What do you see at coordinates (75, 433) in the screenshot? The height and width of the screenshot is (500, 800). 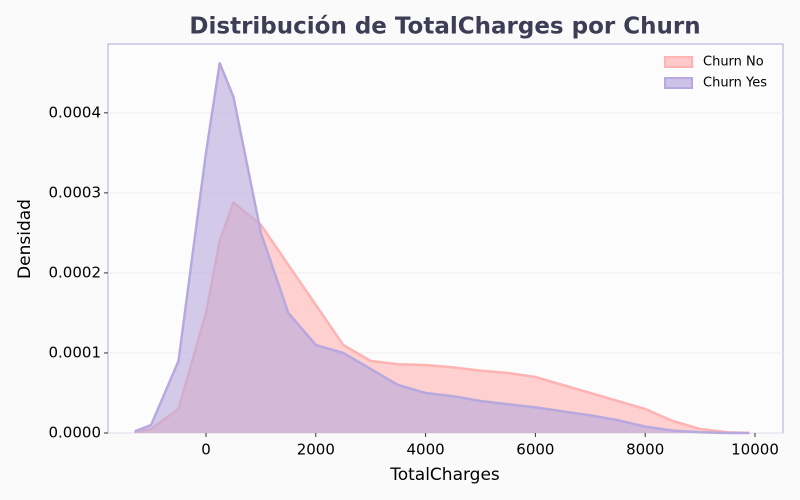 I see `y-tick-label: 0.0000` at bounding box center [75, 433].